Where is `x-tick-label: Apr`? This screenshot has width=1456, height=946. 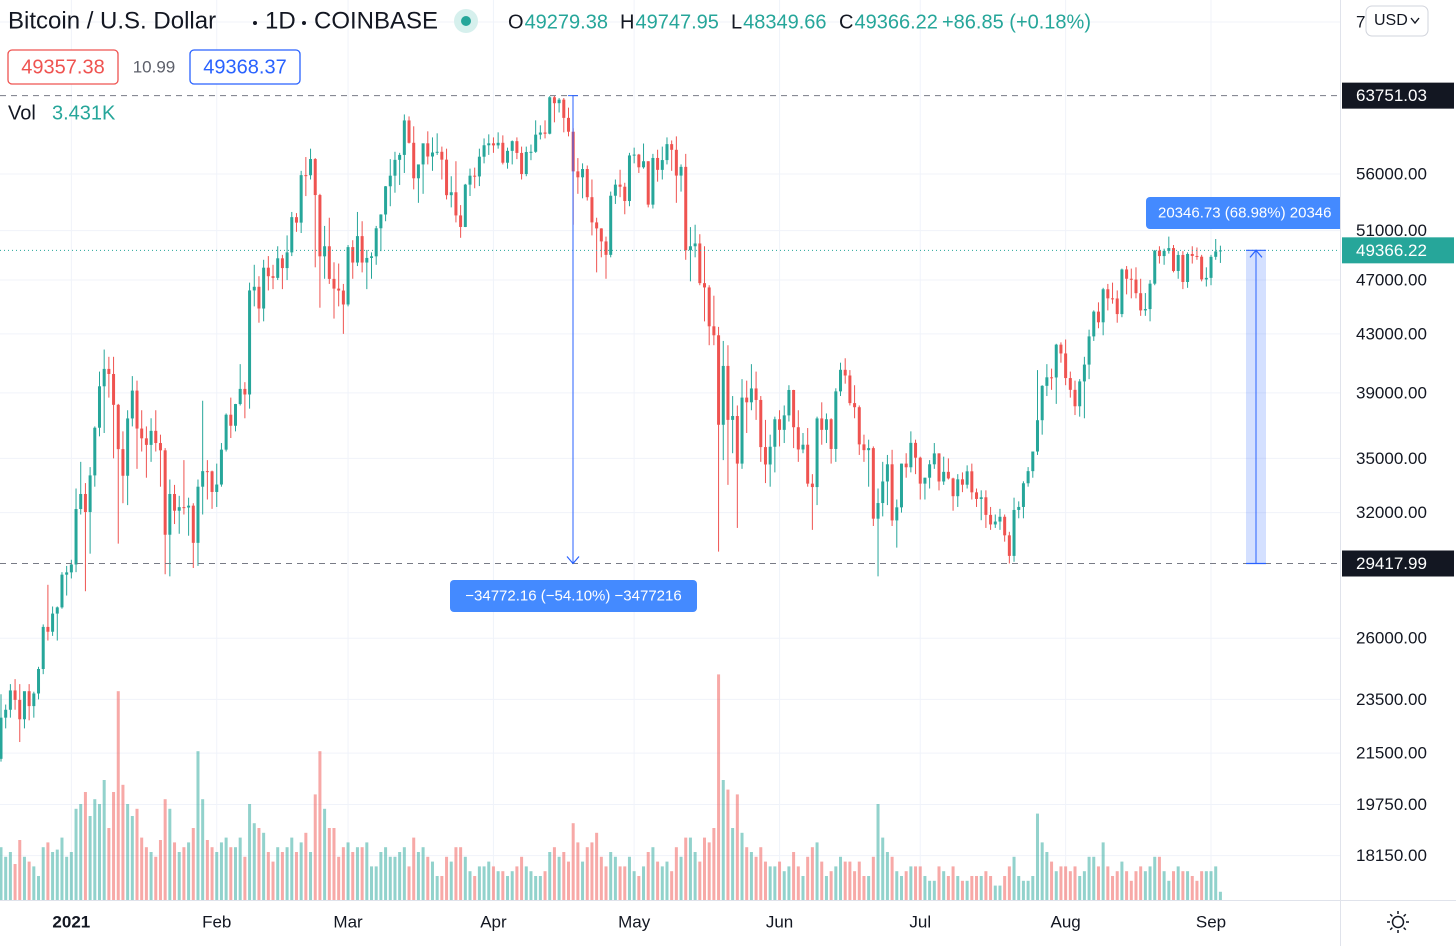 x-tick-label: Apr is located at coordinates (493, 921).